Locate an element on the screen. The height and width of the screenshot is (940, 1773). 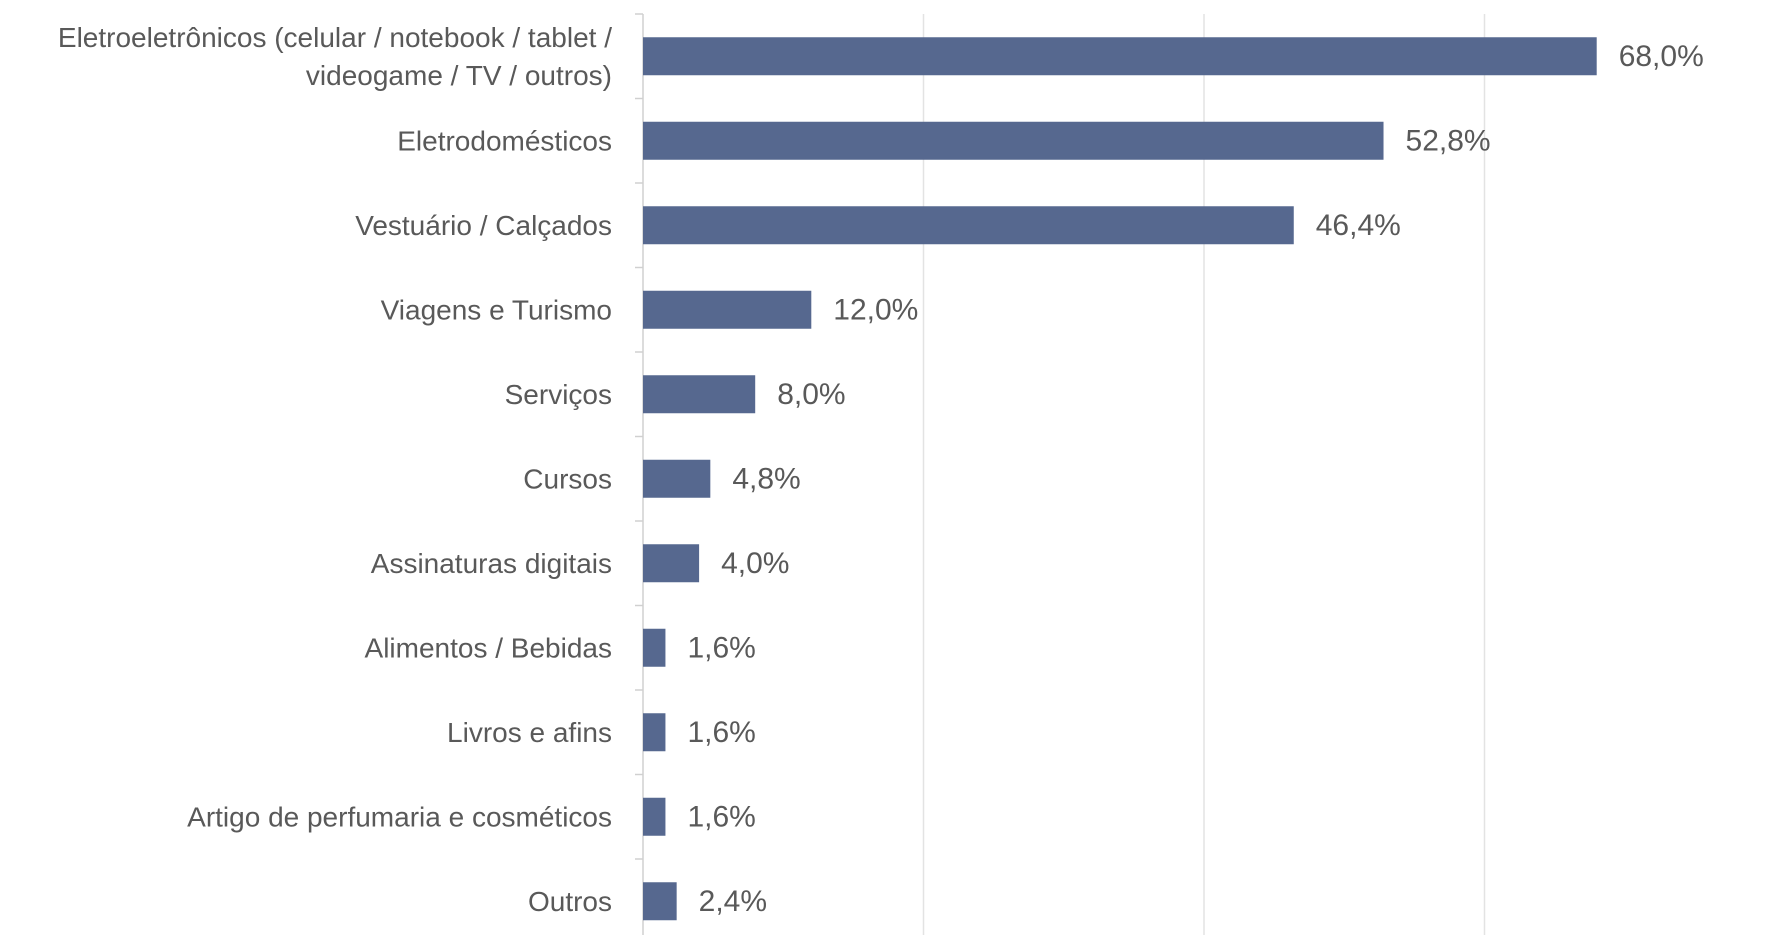
category-label-1: Eletrodomésticos is located at coordinates (504, 140).